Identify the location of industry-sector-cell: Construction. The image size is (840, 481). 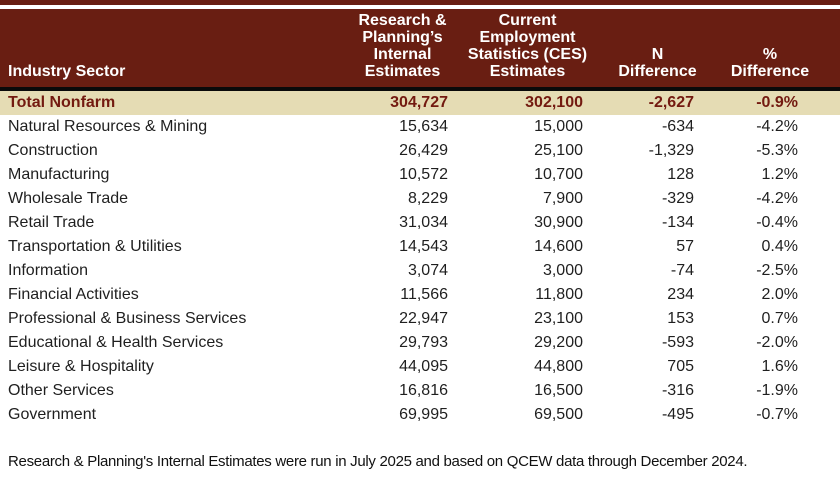
(172, 151).